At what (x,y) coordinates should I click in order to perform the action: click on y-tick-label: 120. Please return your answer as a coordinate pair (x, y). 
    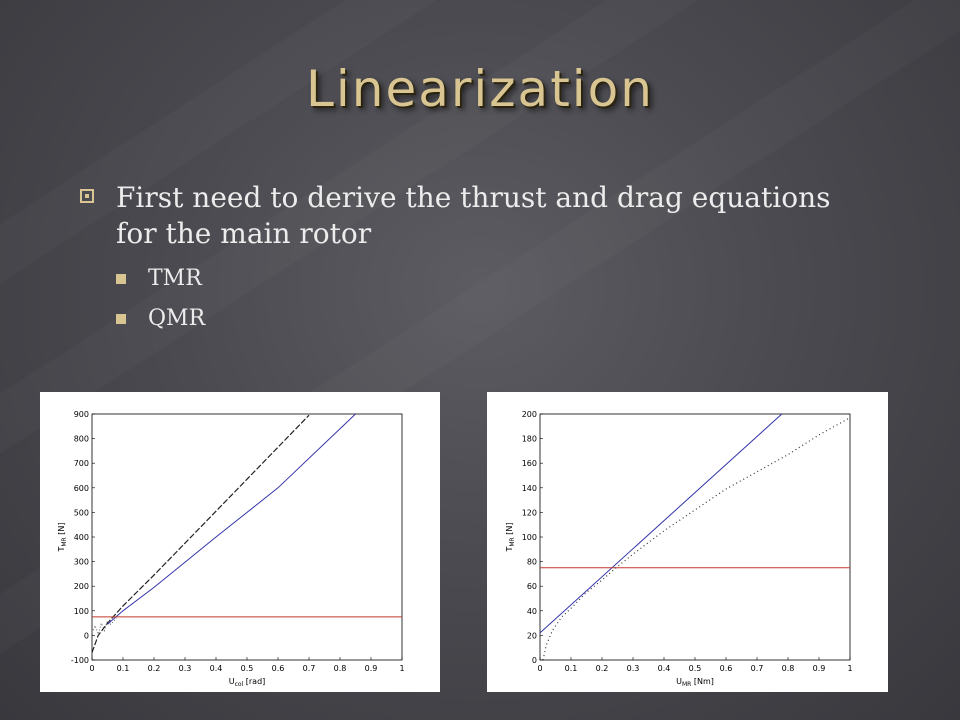
    Looking at the image, I should click on (529, 512).